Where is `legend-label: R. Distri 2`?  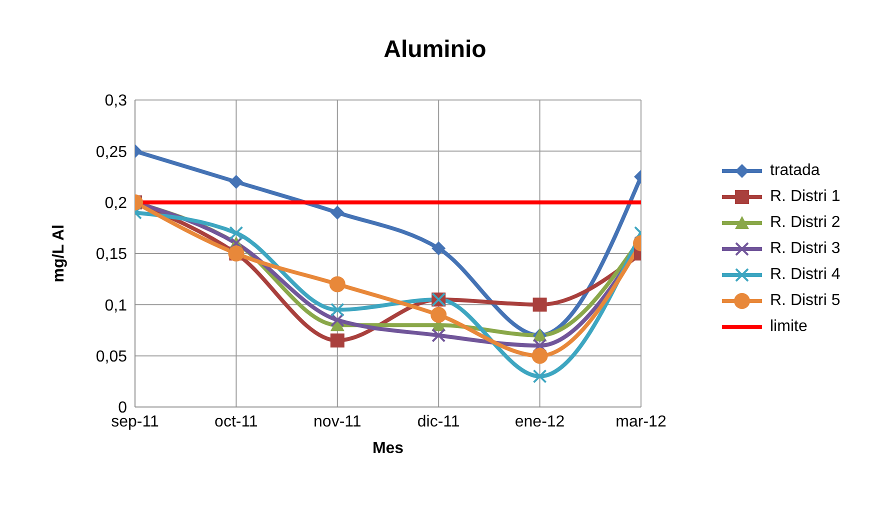
legend-label: R. Distri 2 is located at coordinates (805, 223).